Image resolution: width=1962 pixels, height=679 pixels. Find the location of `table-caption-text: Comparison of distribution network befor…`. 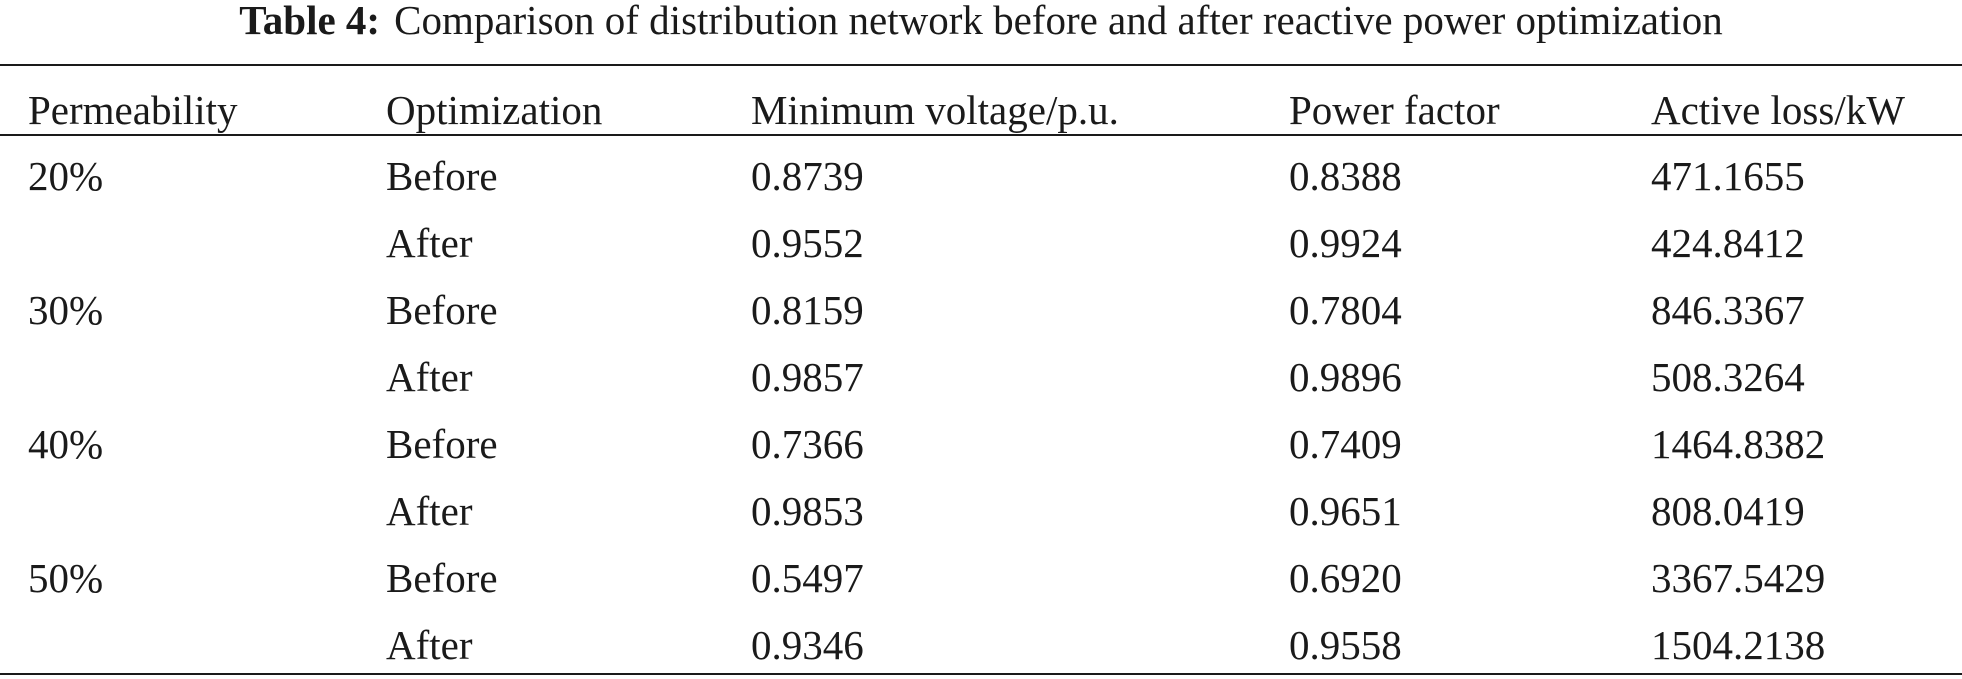

table-caption-text: Comparison of distribution network befor… is located at coordinates (1058, 21).